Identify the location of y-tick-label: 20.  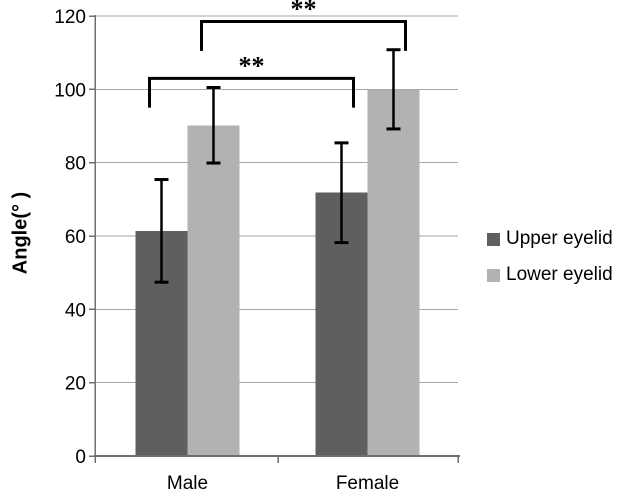
(75, 384).